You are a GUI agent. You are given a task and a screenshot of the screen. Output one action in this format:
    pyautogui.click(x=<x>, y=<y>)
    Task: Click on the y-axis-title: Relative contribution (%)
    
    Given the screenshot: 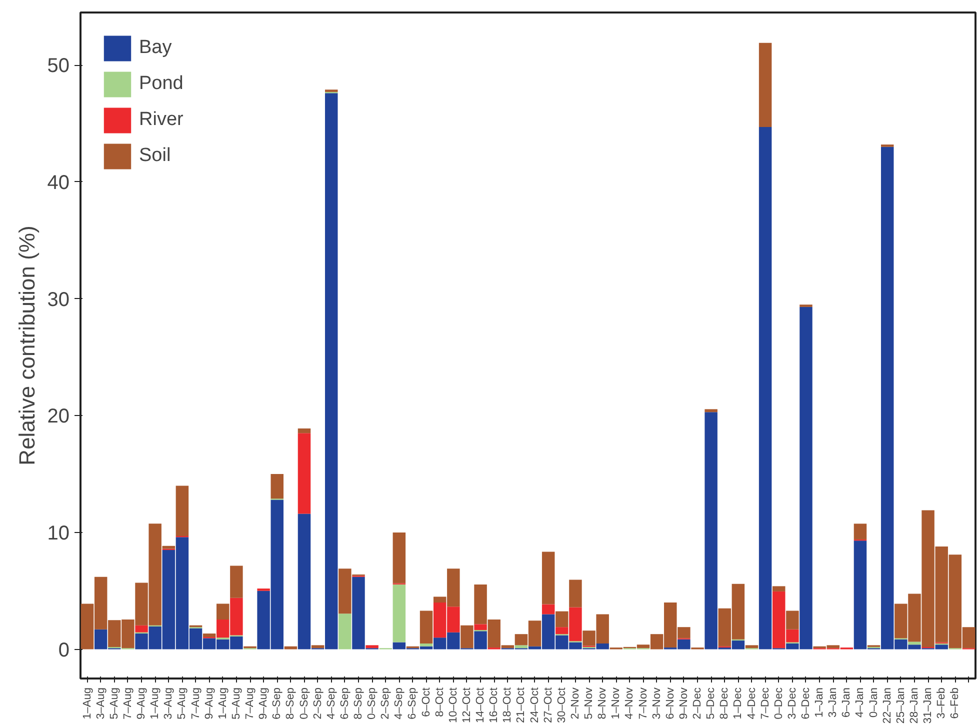 What is the action you would take?
    pyautogui.click(x=27, y=346)
    